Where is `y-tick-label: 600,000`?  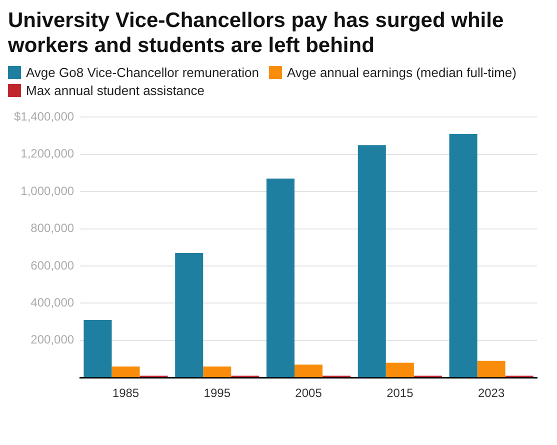 y-tick-label: 600,000 is located at coordinates (52, 265).